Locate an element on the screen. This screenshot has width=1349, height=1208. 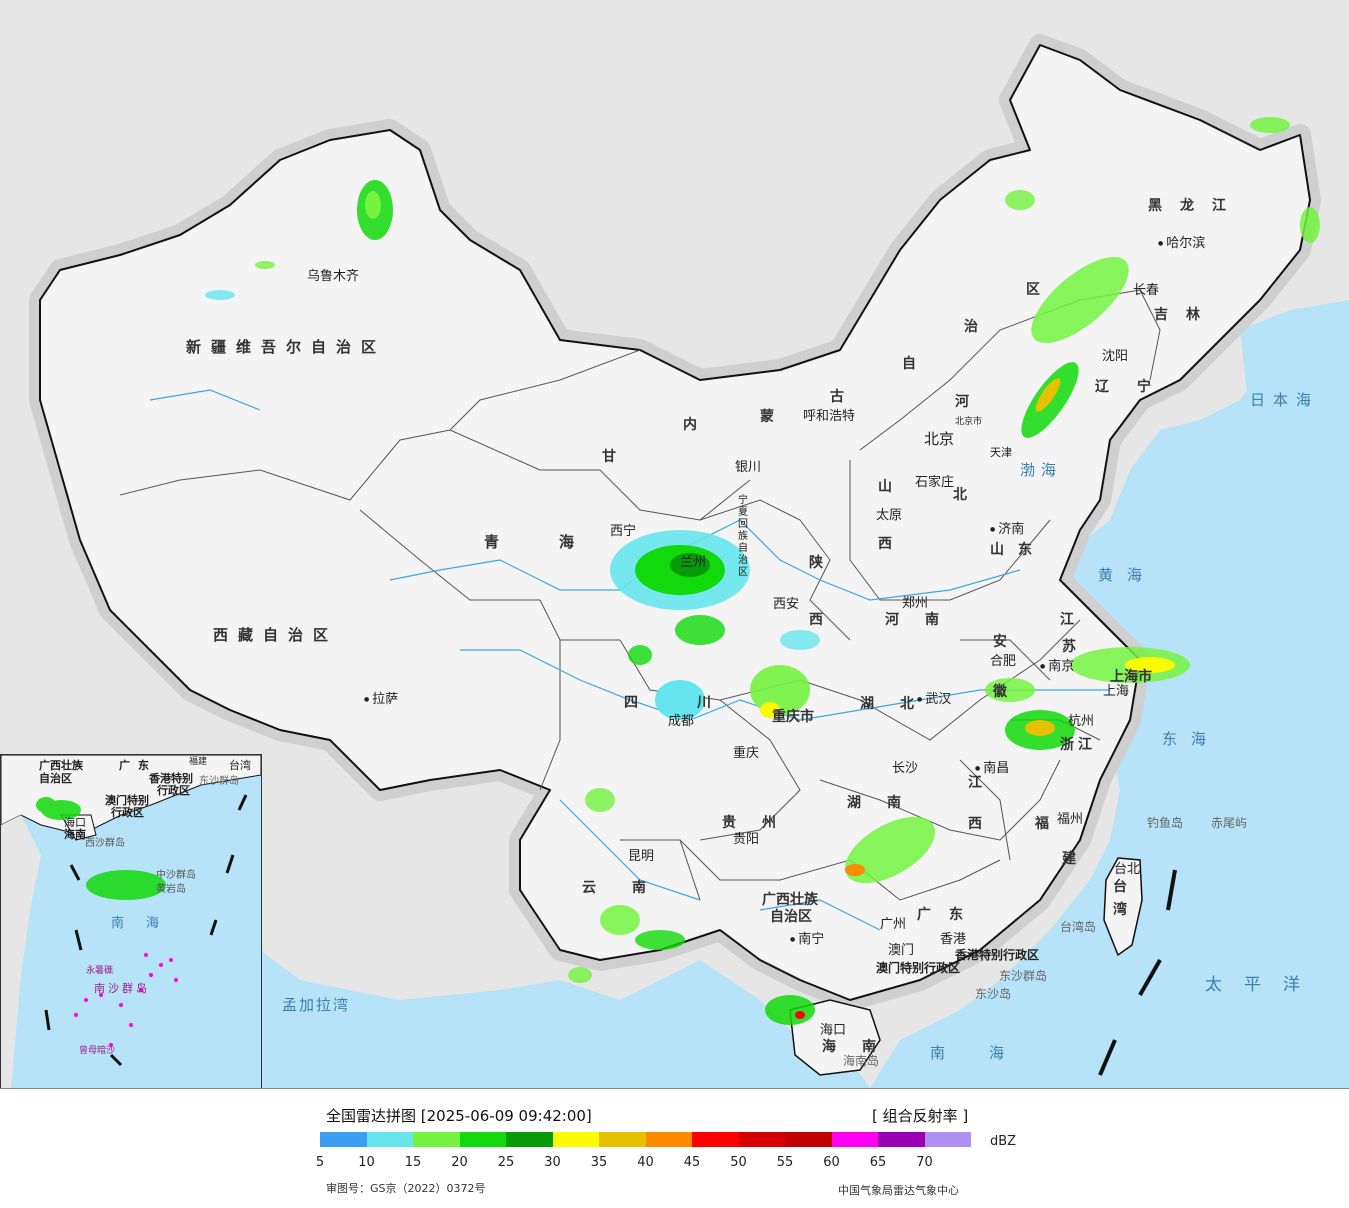
credit-text: 中国气象局雷达气象中心 is located at coordinates (898, 1190).